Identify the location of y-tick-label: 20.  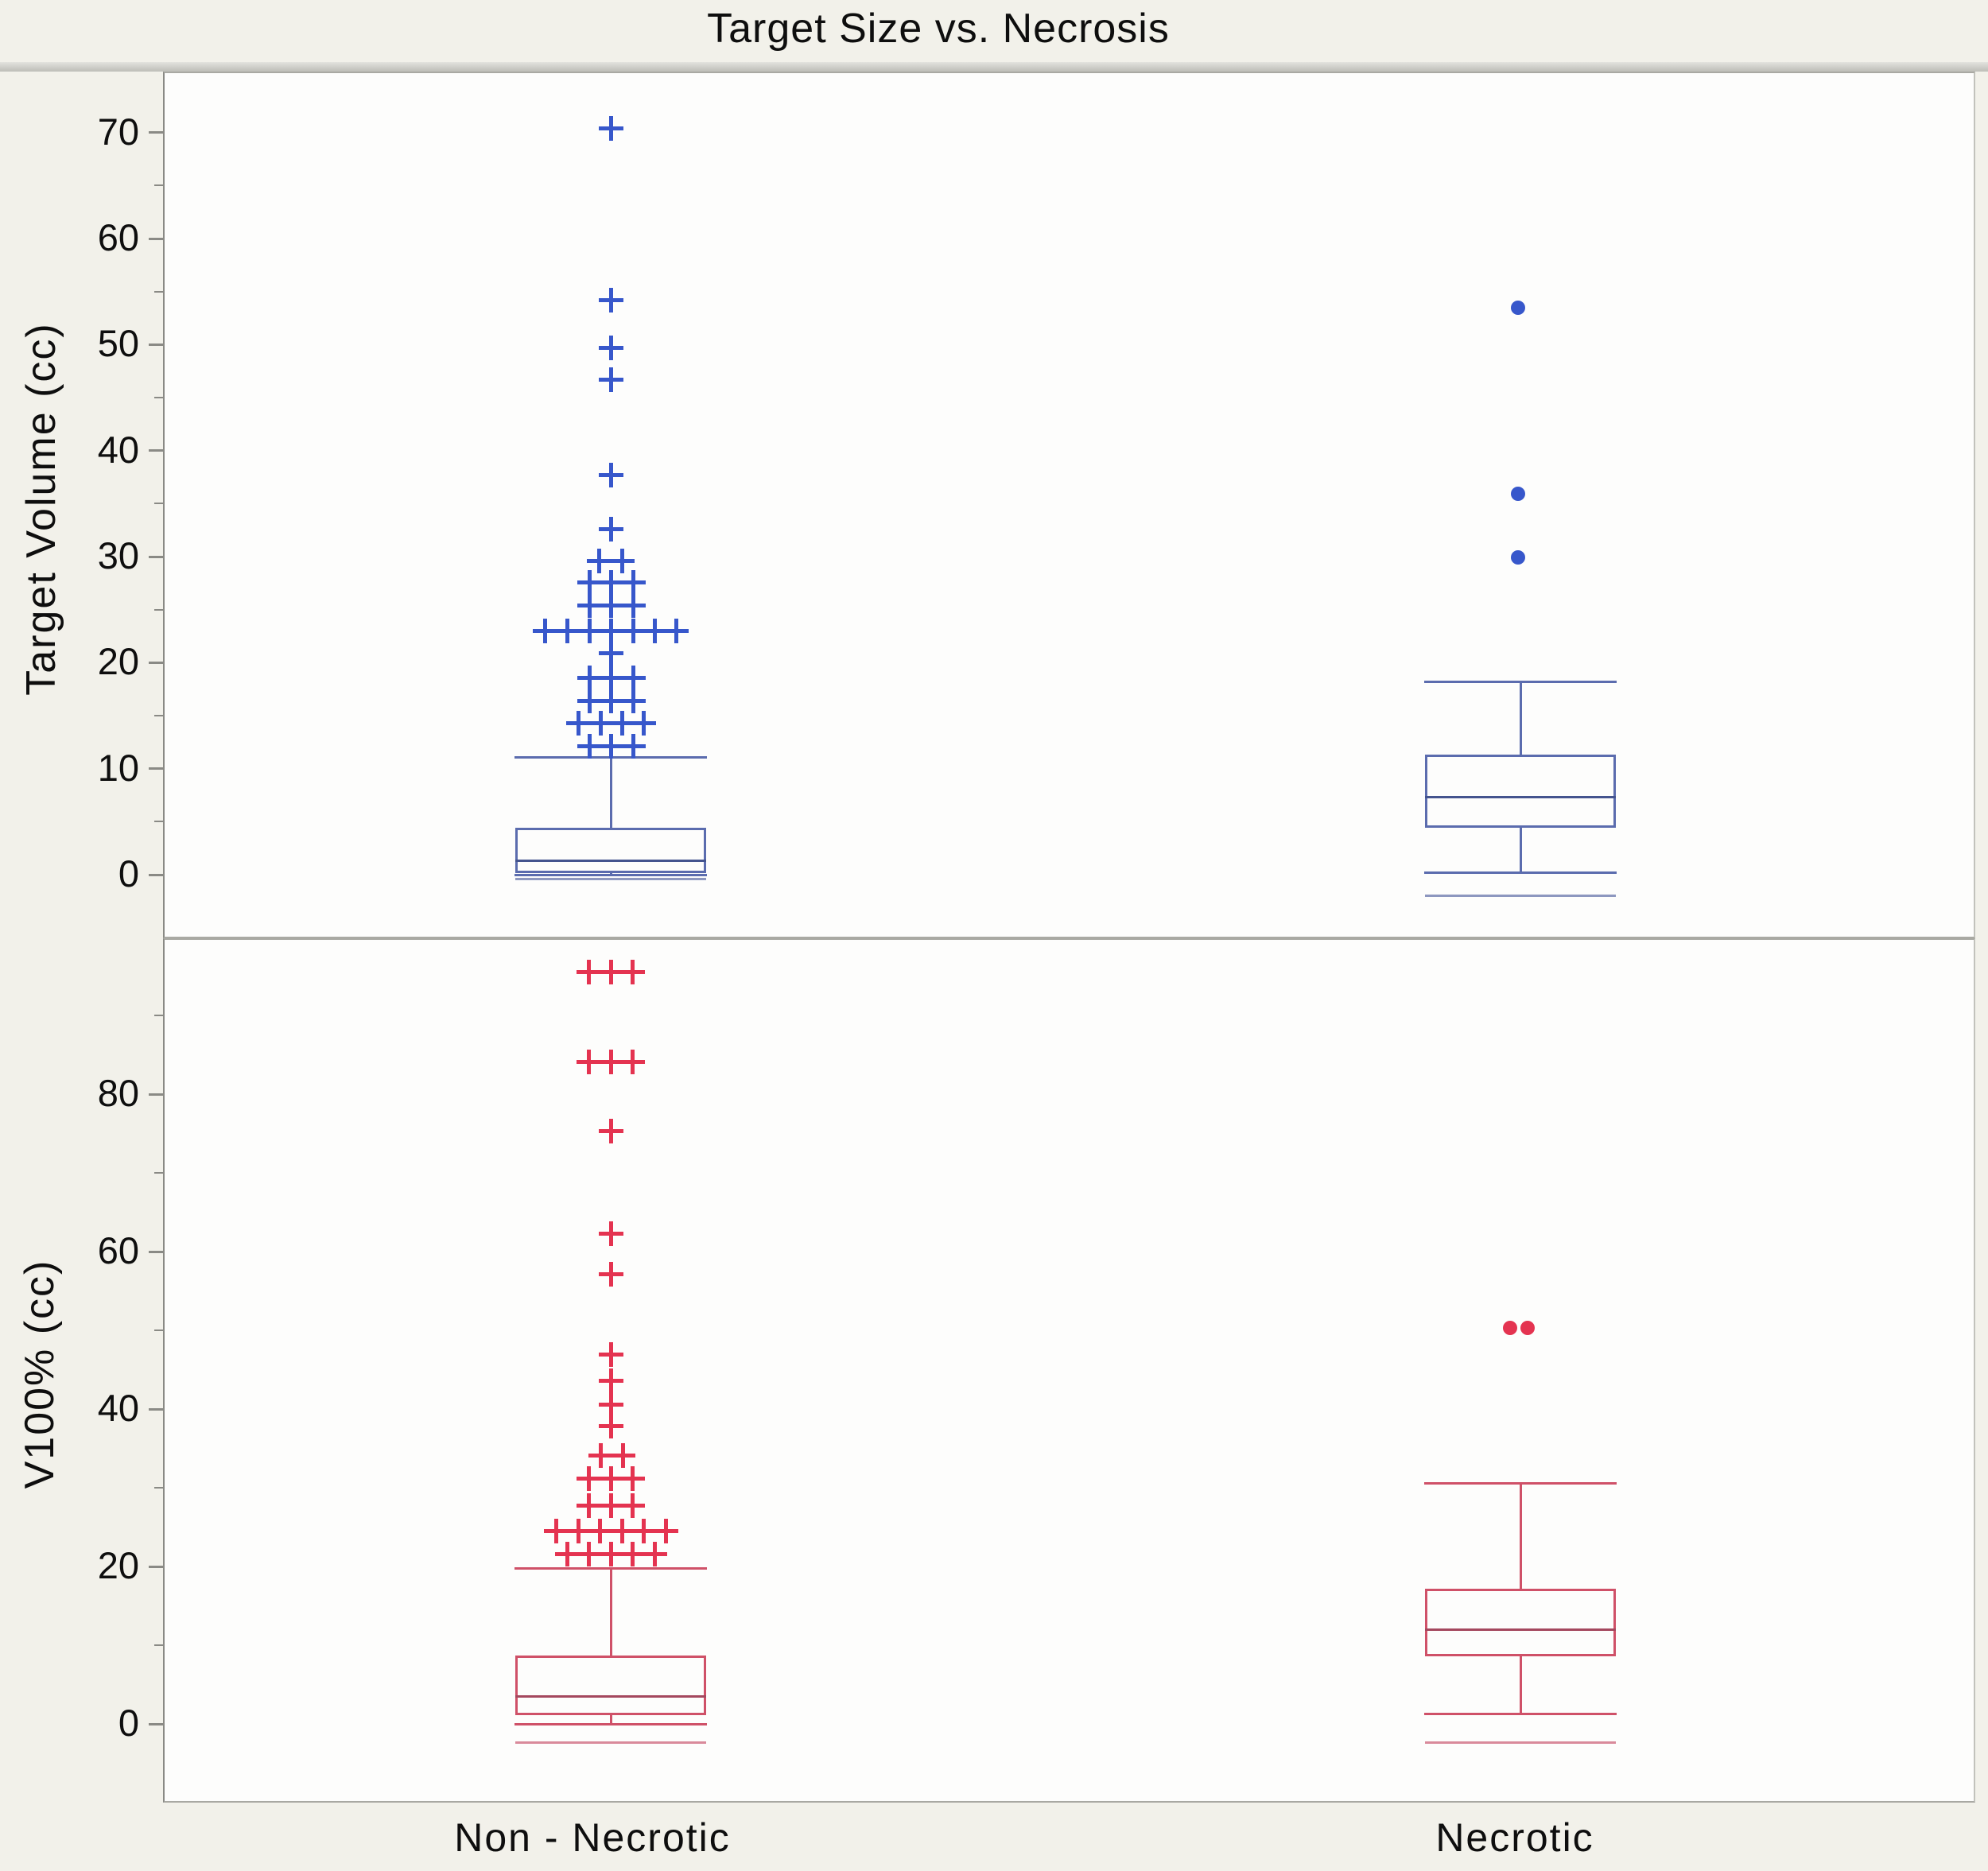
(118, 1565).